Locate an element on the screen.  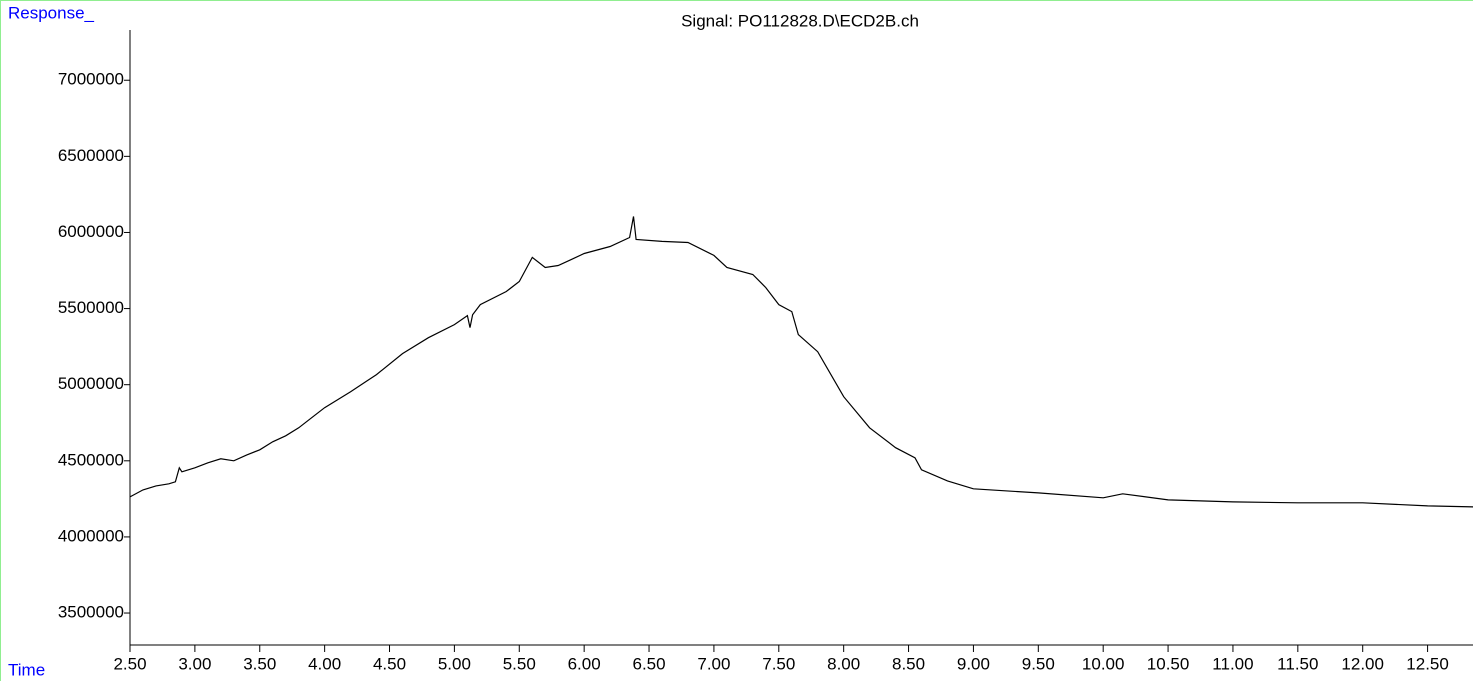
x-tick-label: 4.50 is located at coordinates (389, 663).